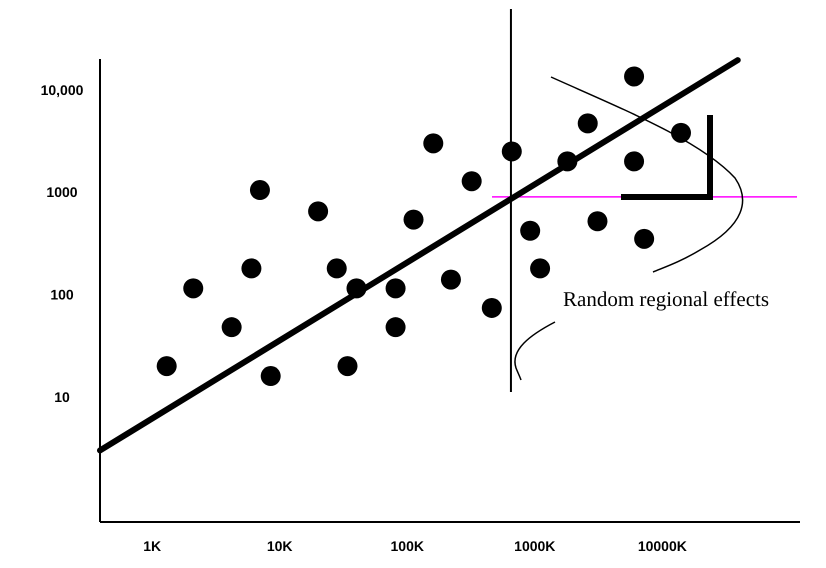 The width and height of the screenshot is (826, 568). Describe the element at coordinates (62, 90) in the screenshot. I see `y-tick-label: 10,000` at that location.